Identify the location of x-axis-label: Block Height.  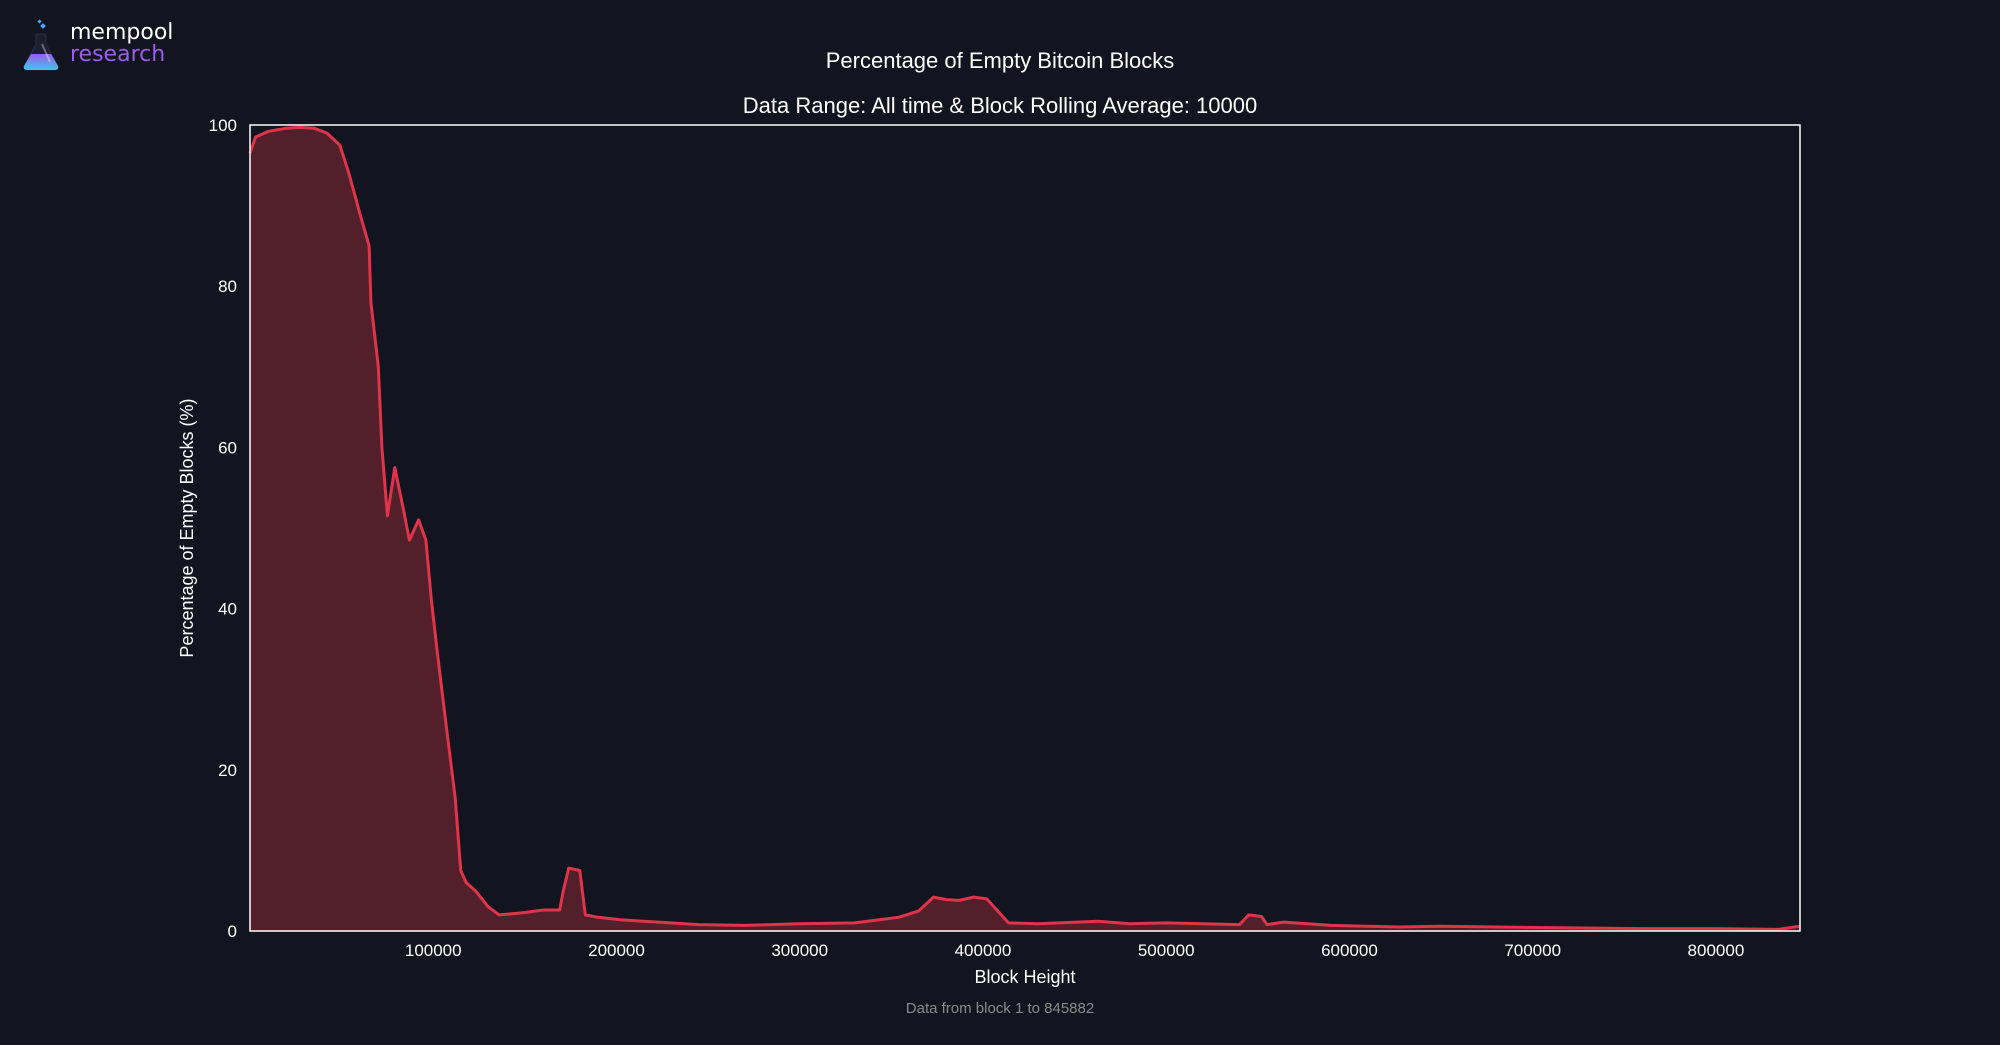
(1024, 977).